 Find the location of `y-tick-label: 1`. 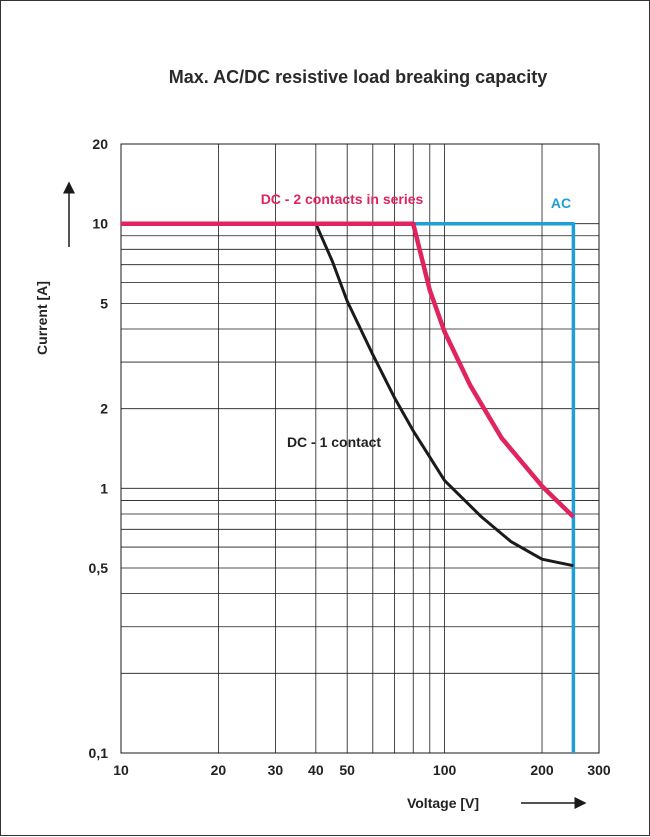

y-tick-label: 1 is located at coordinates (104, 488).